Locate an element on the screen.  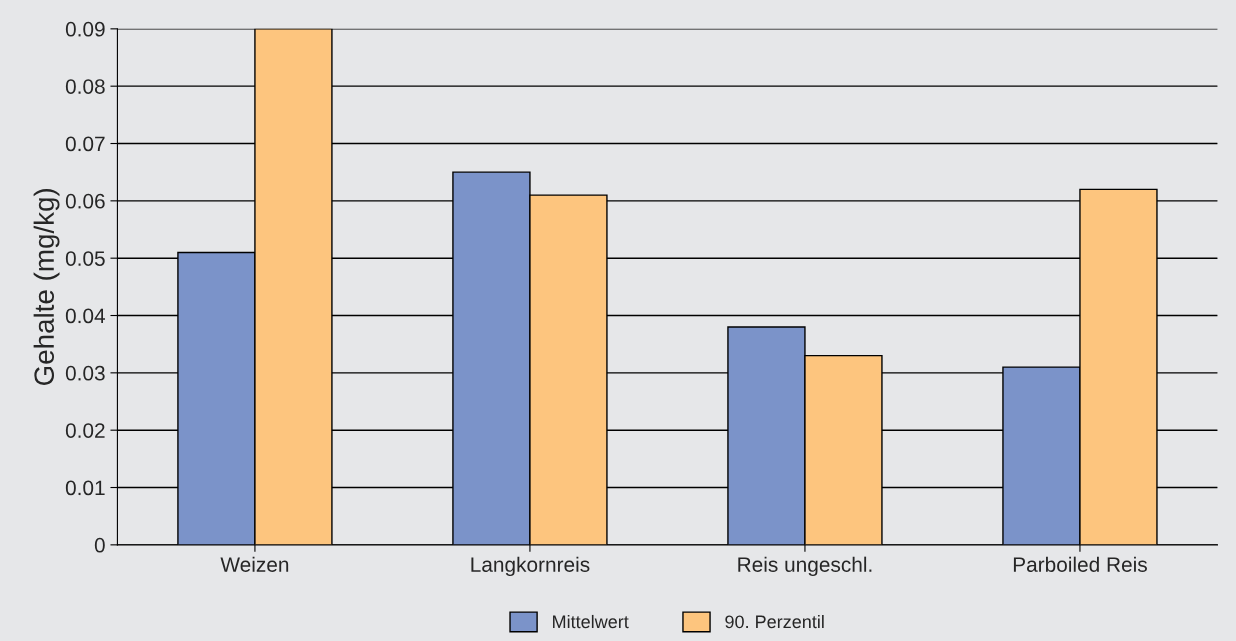
y-tick-label: 0.09 is located at coordinates (85, 29).